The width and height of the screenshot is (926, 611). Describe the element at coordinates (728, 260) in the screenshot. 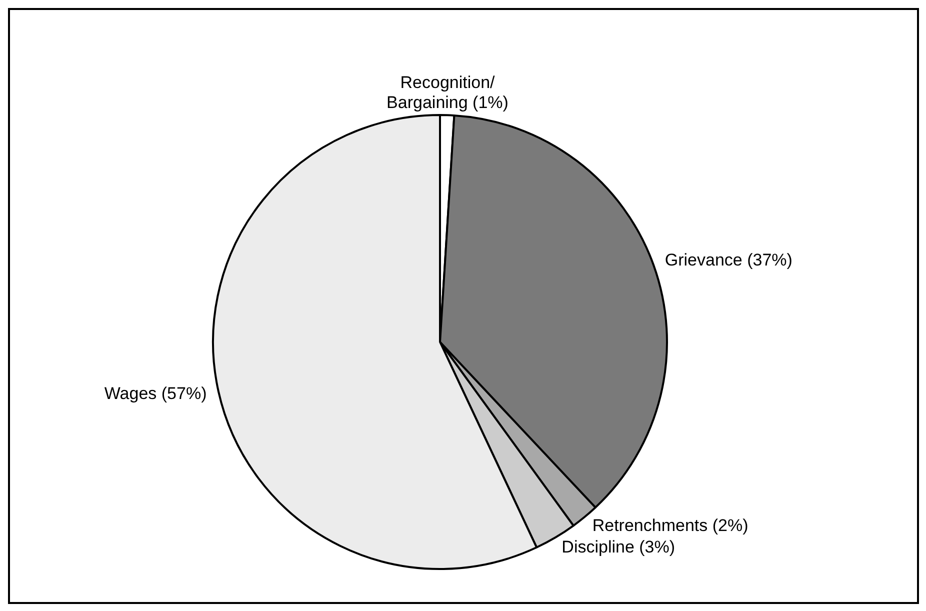

I see `slice-label: Grievance (37%)` at that location.